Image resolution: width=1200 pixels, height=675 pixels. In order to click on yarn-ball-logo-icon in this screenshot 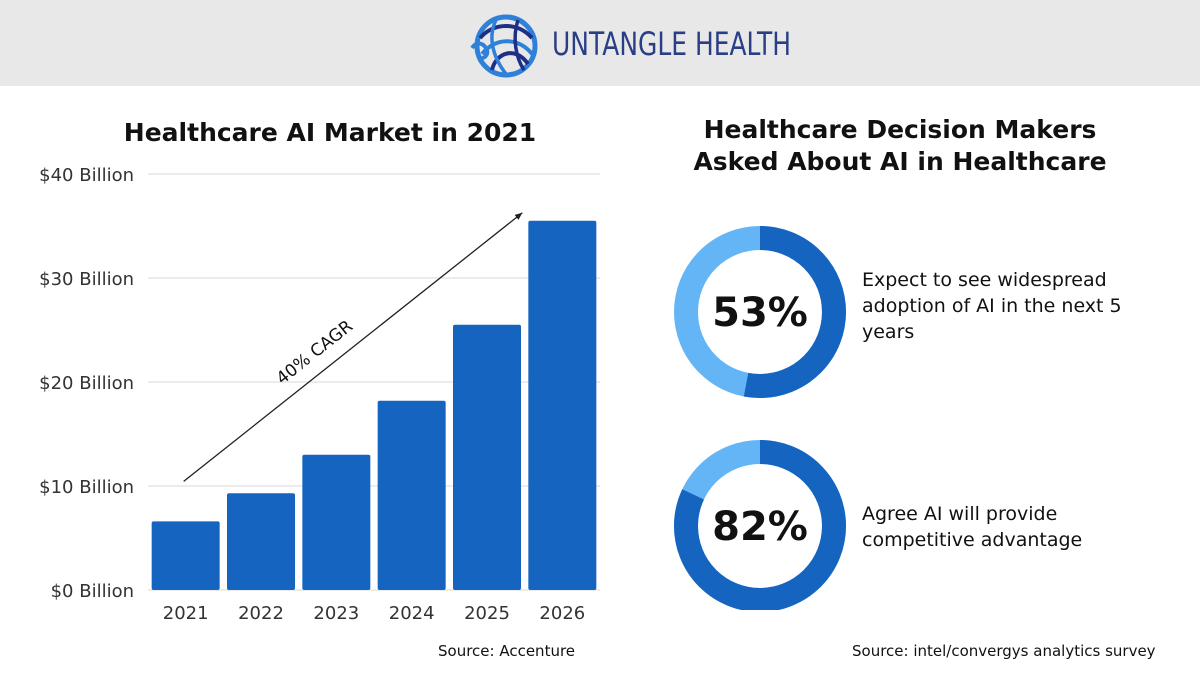, I will do `click(504, 46)`.